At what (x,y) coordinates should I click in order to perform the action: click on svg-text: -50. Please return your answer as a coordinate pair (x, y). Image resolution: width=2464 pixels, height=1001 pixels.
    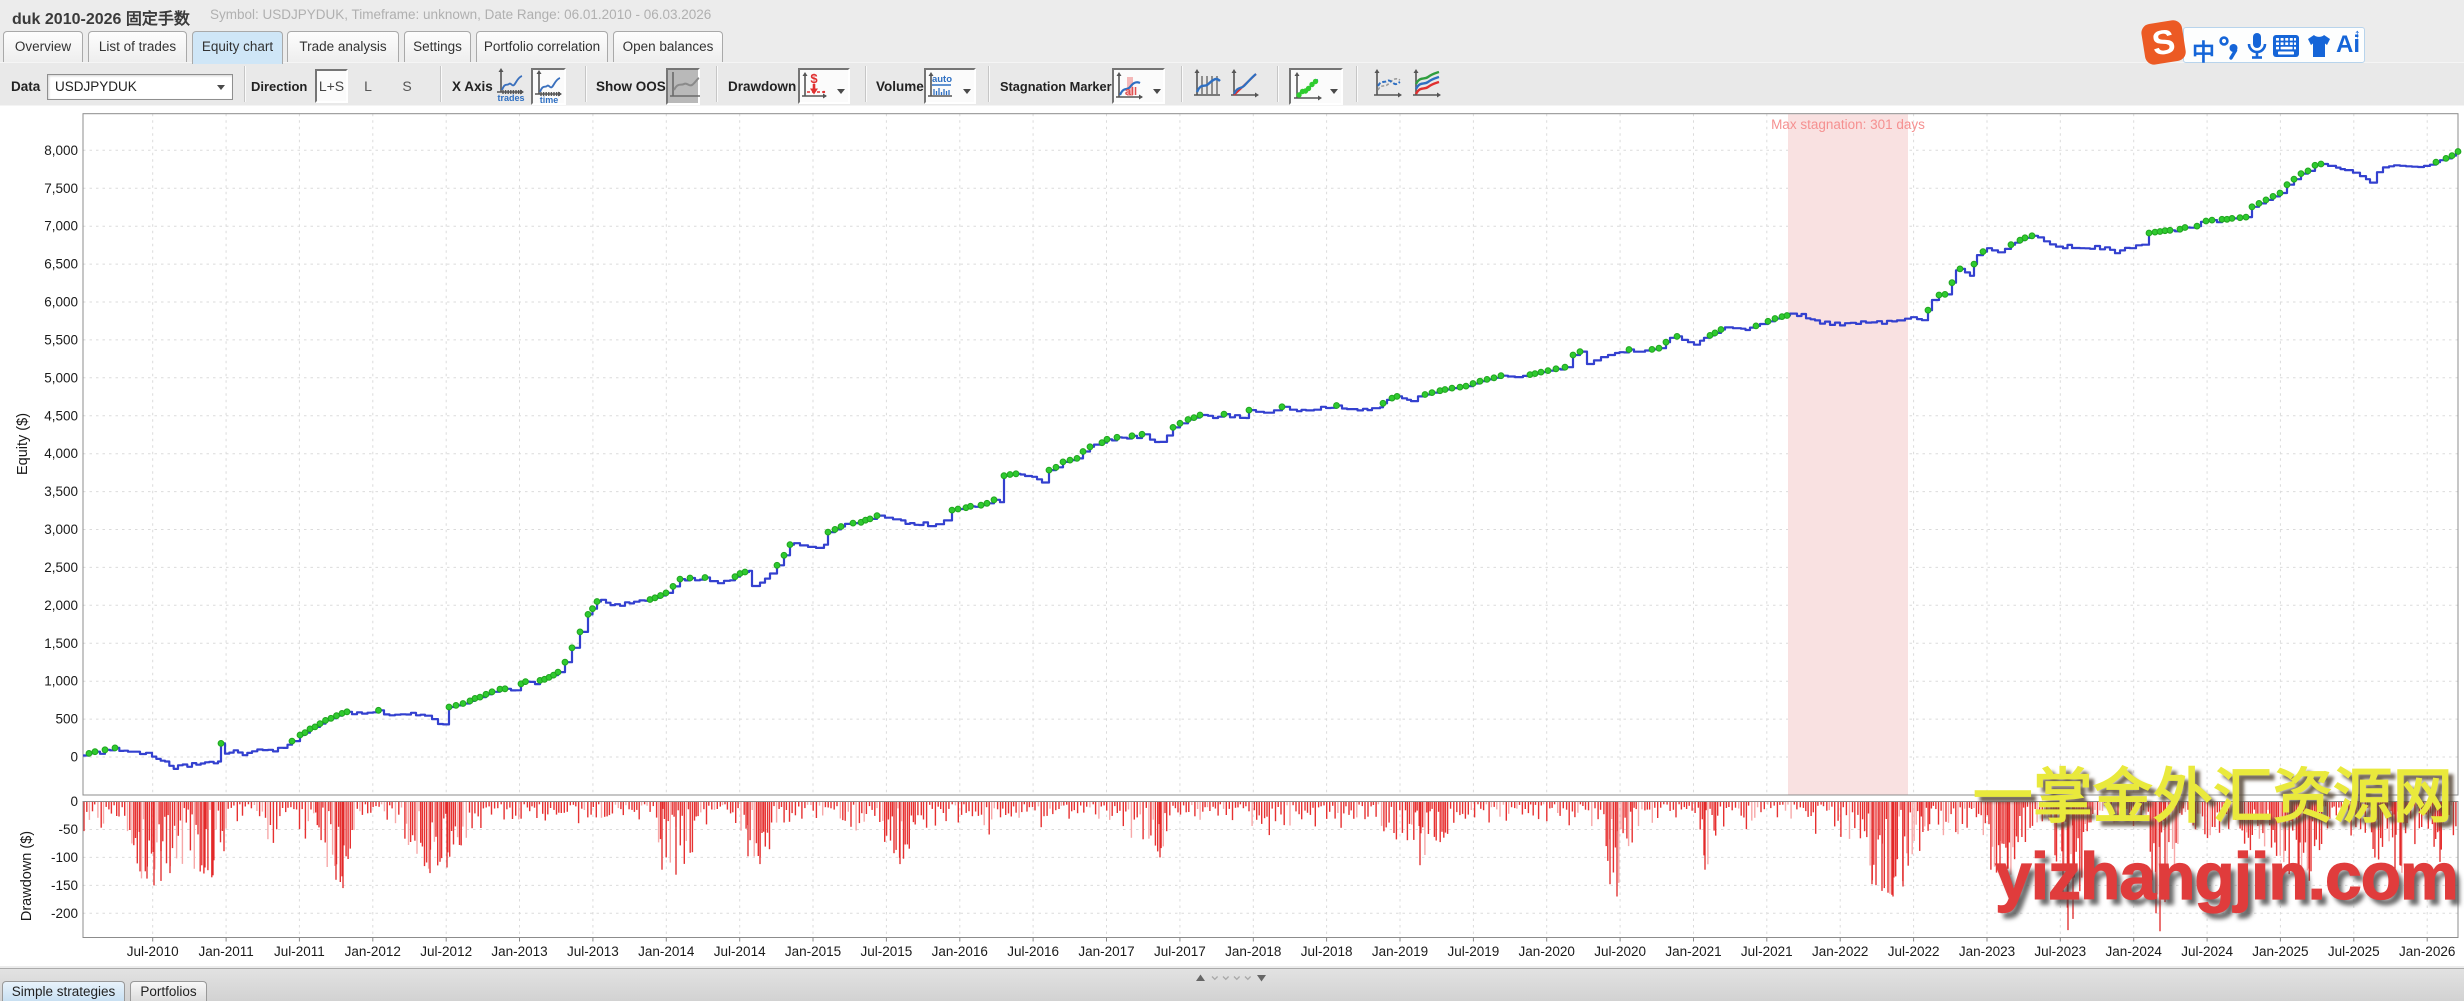
    Looking at the image, I should click on (68, 829).